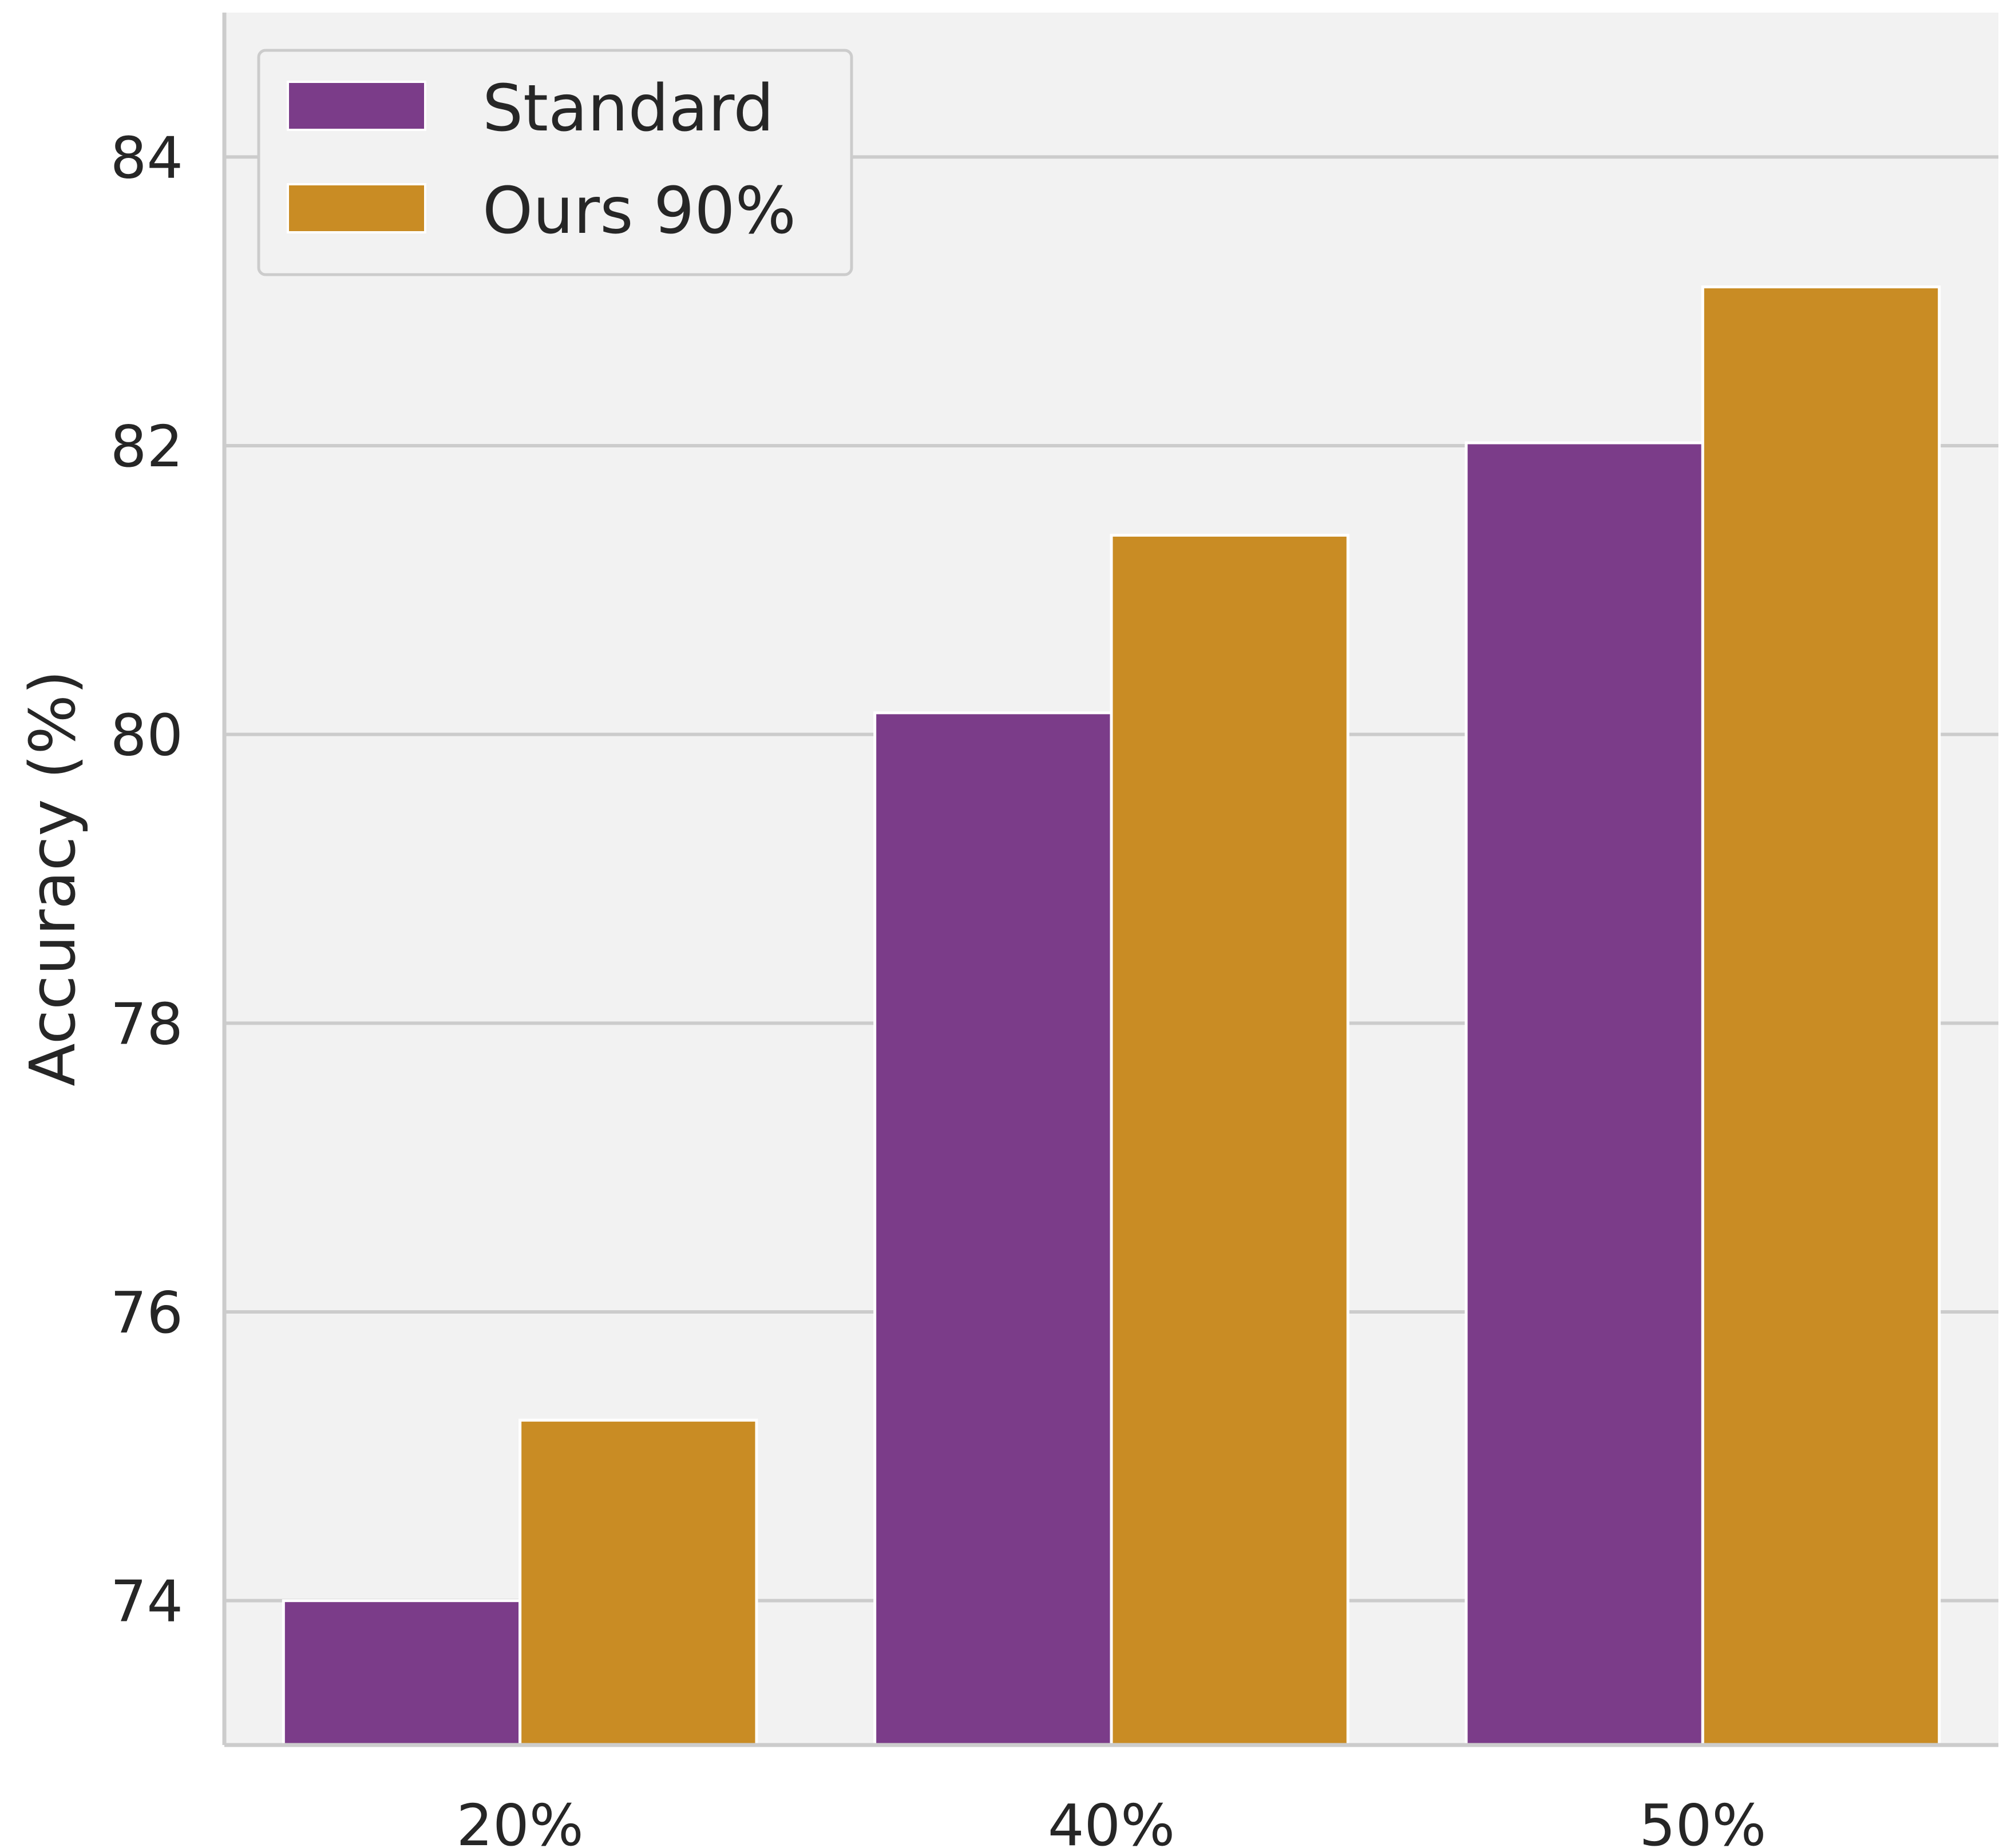 The image size is (2007, 1848). I want to click on x-tick-labels: 20% 40% 50%, so click(1112, 1820).